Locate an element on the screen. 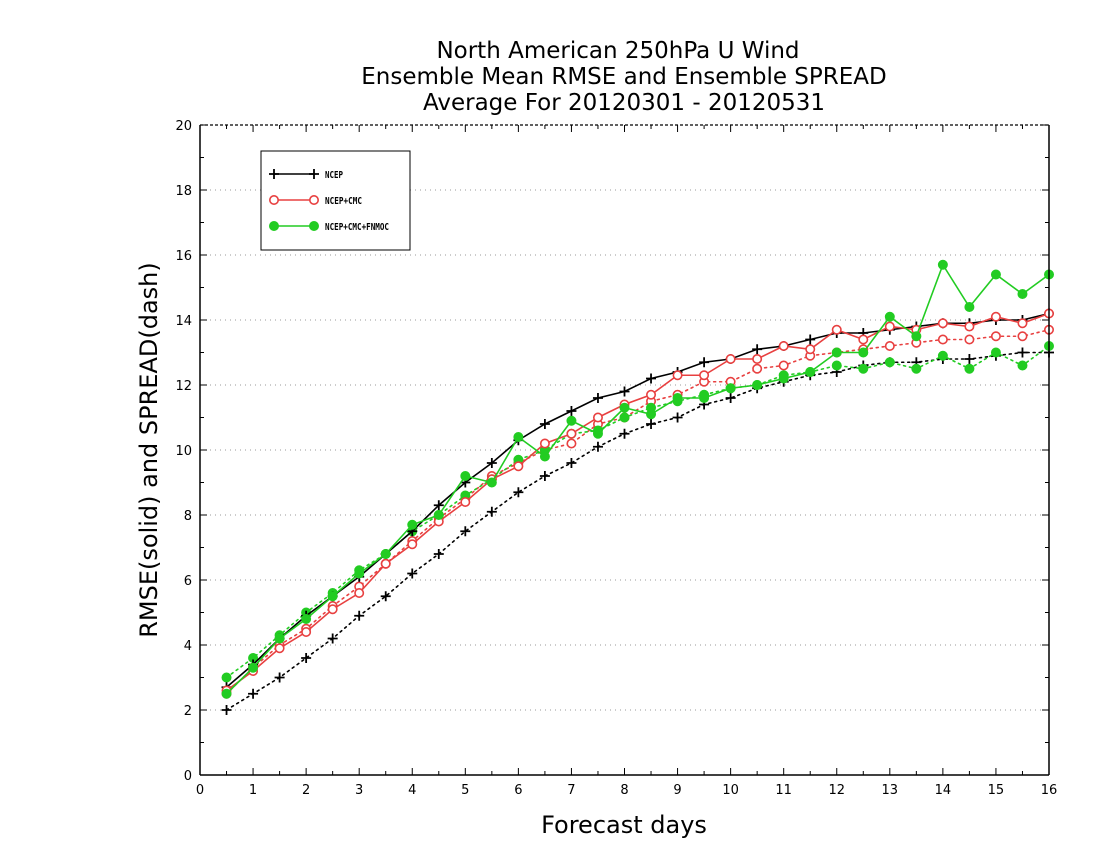 The height and width of the screenshot is (850, 1100). y-tick-label-20: 20 is located at coordinates (183, 126).